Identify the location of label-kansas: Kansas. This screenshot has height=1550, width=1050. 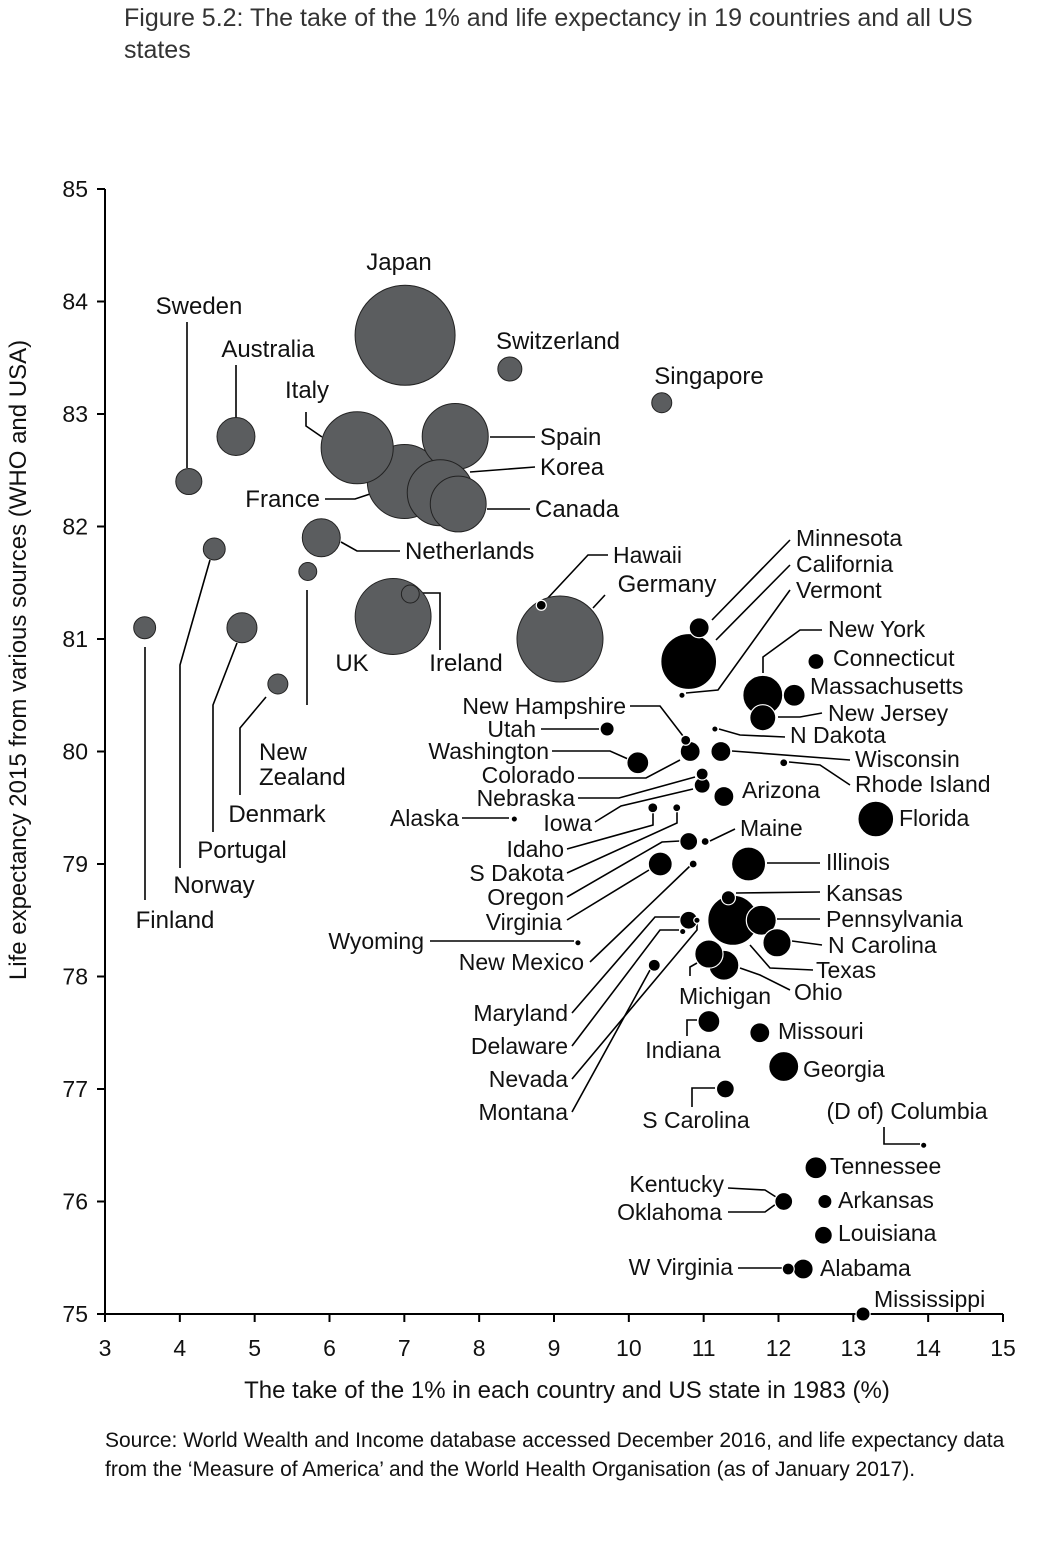
(864, 893).